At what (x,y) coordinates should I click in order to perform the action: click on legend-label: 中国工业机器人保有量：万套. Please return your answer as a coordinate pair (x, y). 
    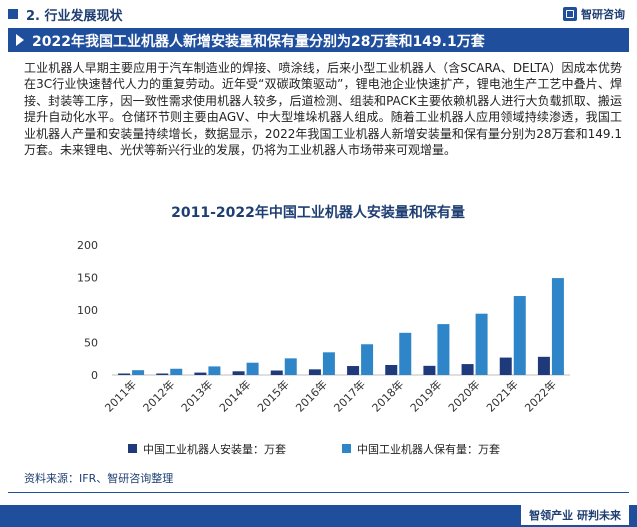
    Looking at the image, I should click on (428, 449).